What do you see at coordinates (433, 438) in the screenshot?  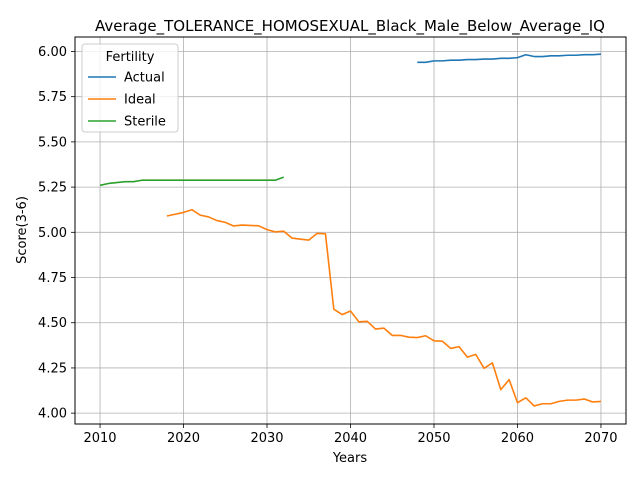 I see `x-tick-label: 2050` at bounding box center [433, 438].